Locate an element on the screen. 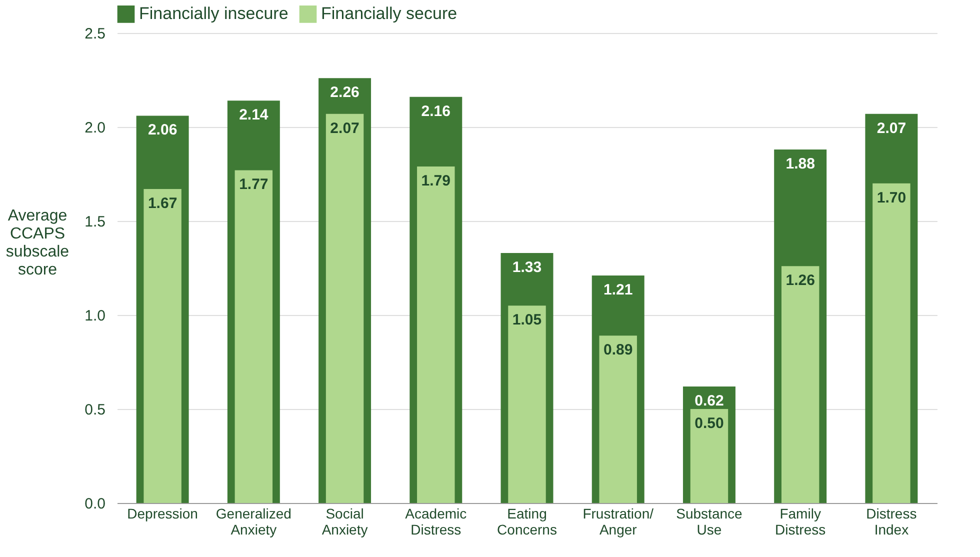  data-label: 1.88 is located at coordinates (800, 164).